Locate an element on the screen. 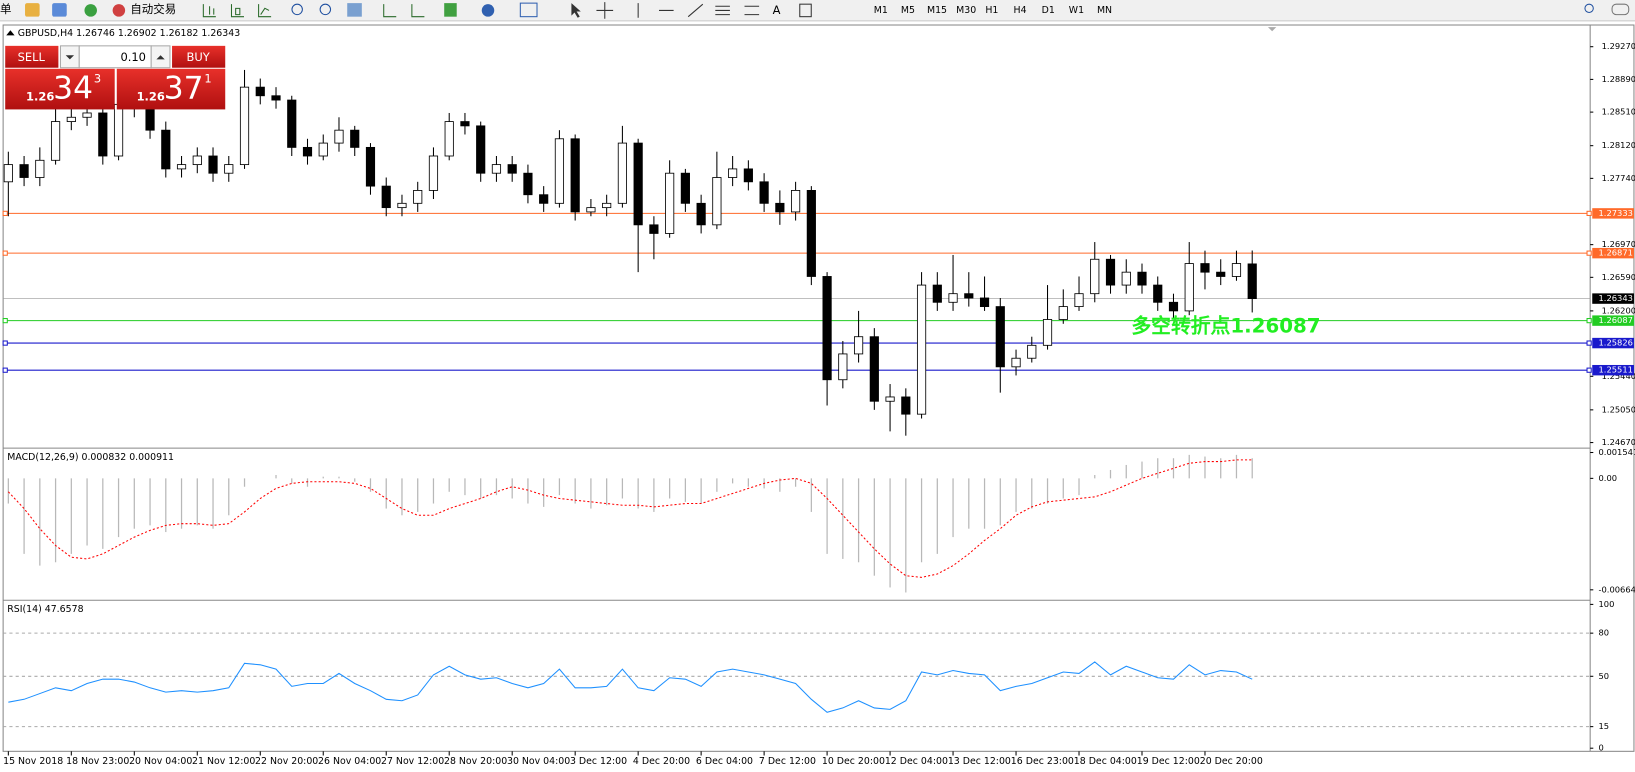  timeframe-button: H1 is located at coordinates (991, 10).